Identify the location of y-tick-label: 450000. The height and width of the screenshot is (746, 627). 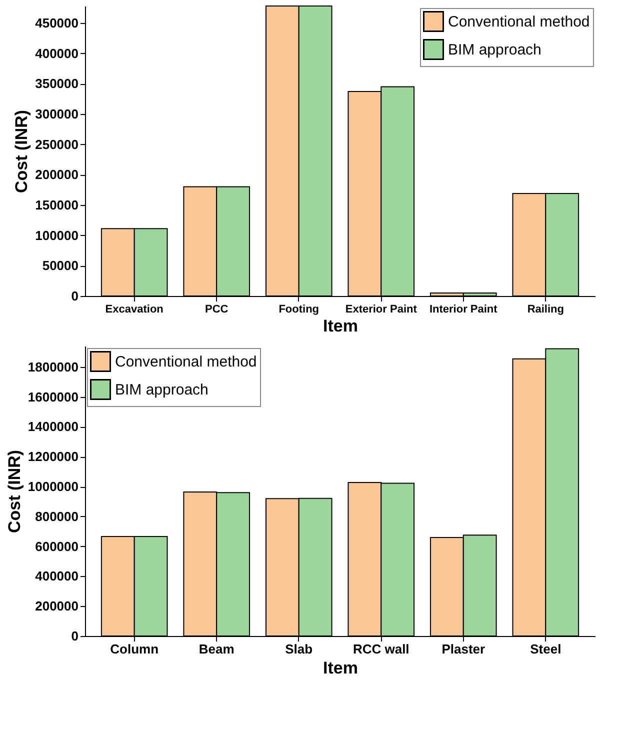
(56, 22).